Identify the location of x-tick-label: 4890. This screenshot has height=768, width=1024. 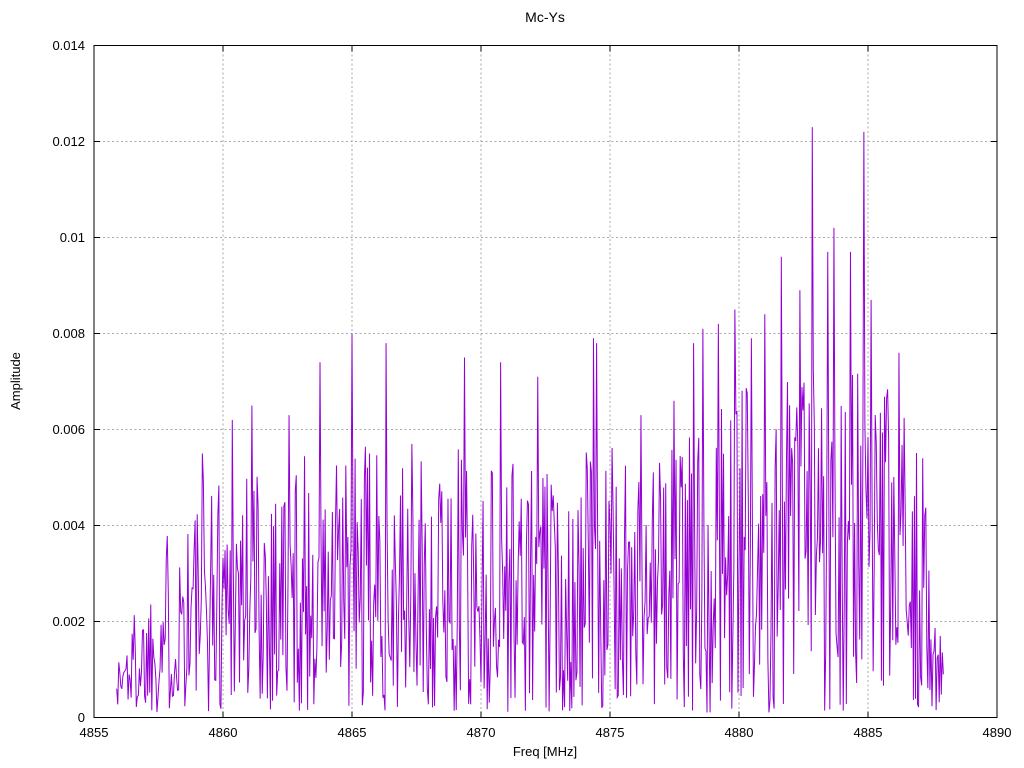
(997, 732).